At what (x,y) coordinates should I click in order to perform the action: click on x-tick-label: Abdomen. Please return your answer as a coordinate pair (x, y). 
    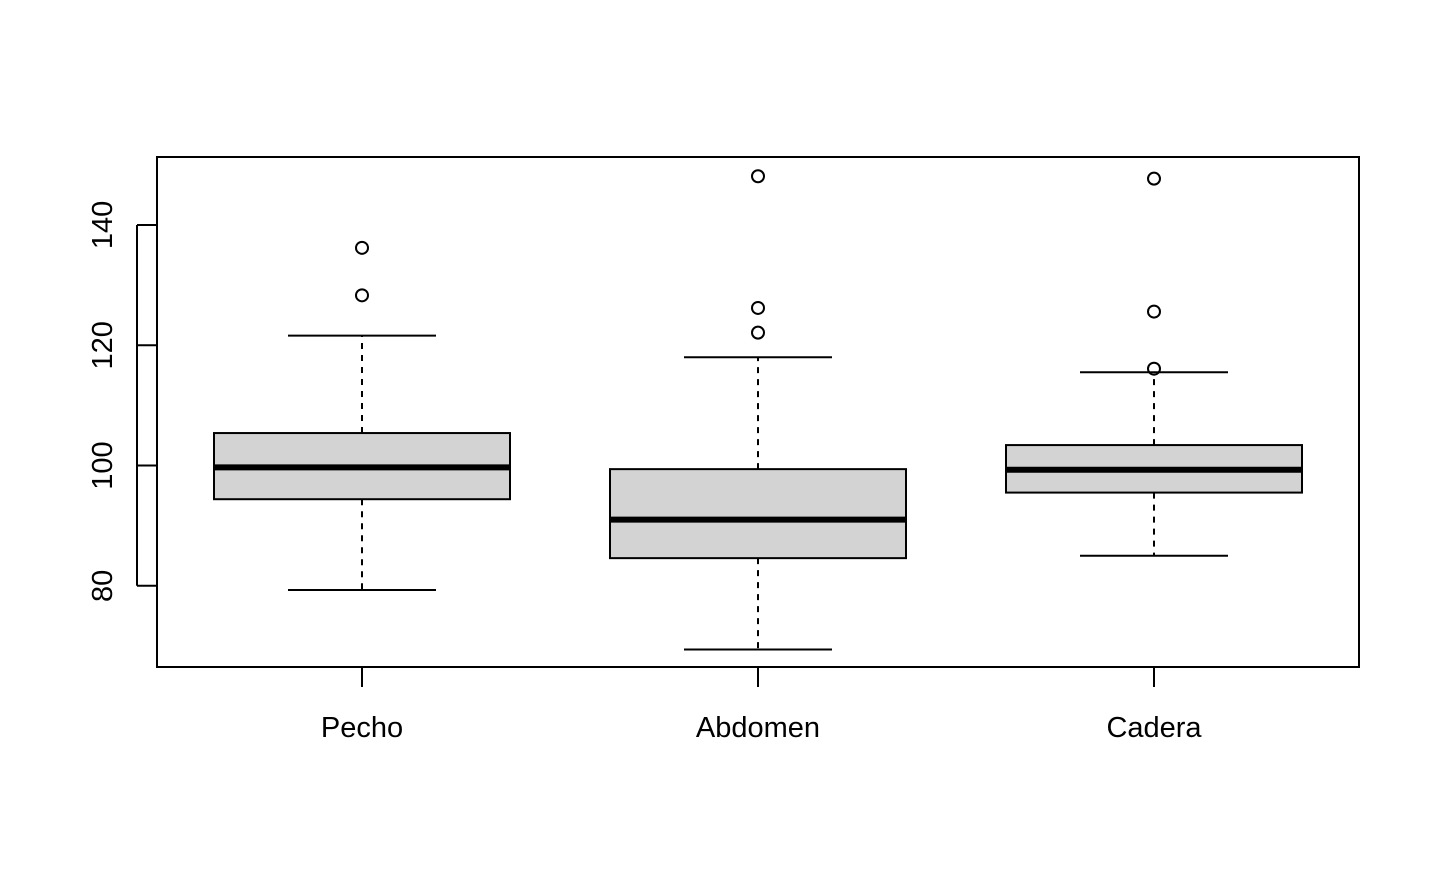
    Looking at the image, I should click on (758, 728).